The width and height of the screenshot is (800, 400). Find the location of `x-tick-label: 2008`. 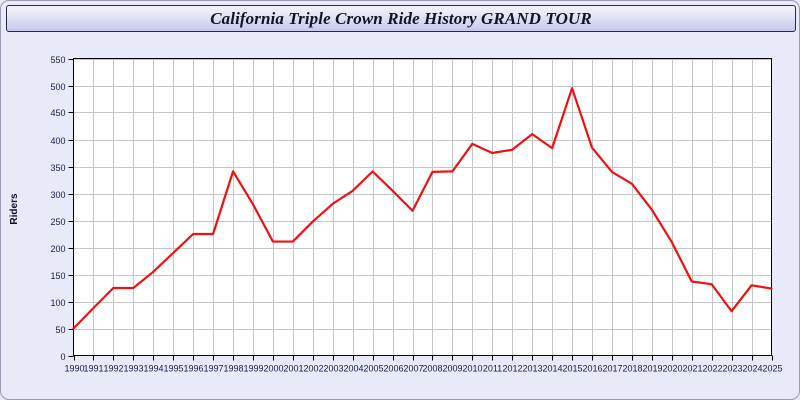

x-tick-label: 2008 is located at coordinates (432, 369).